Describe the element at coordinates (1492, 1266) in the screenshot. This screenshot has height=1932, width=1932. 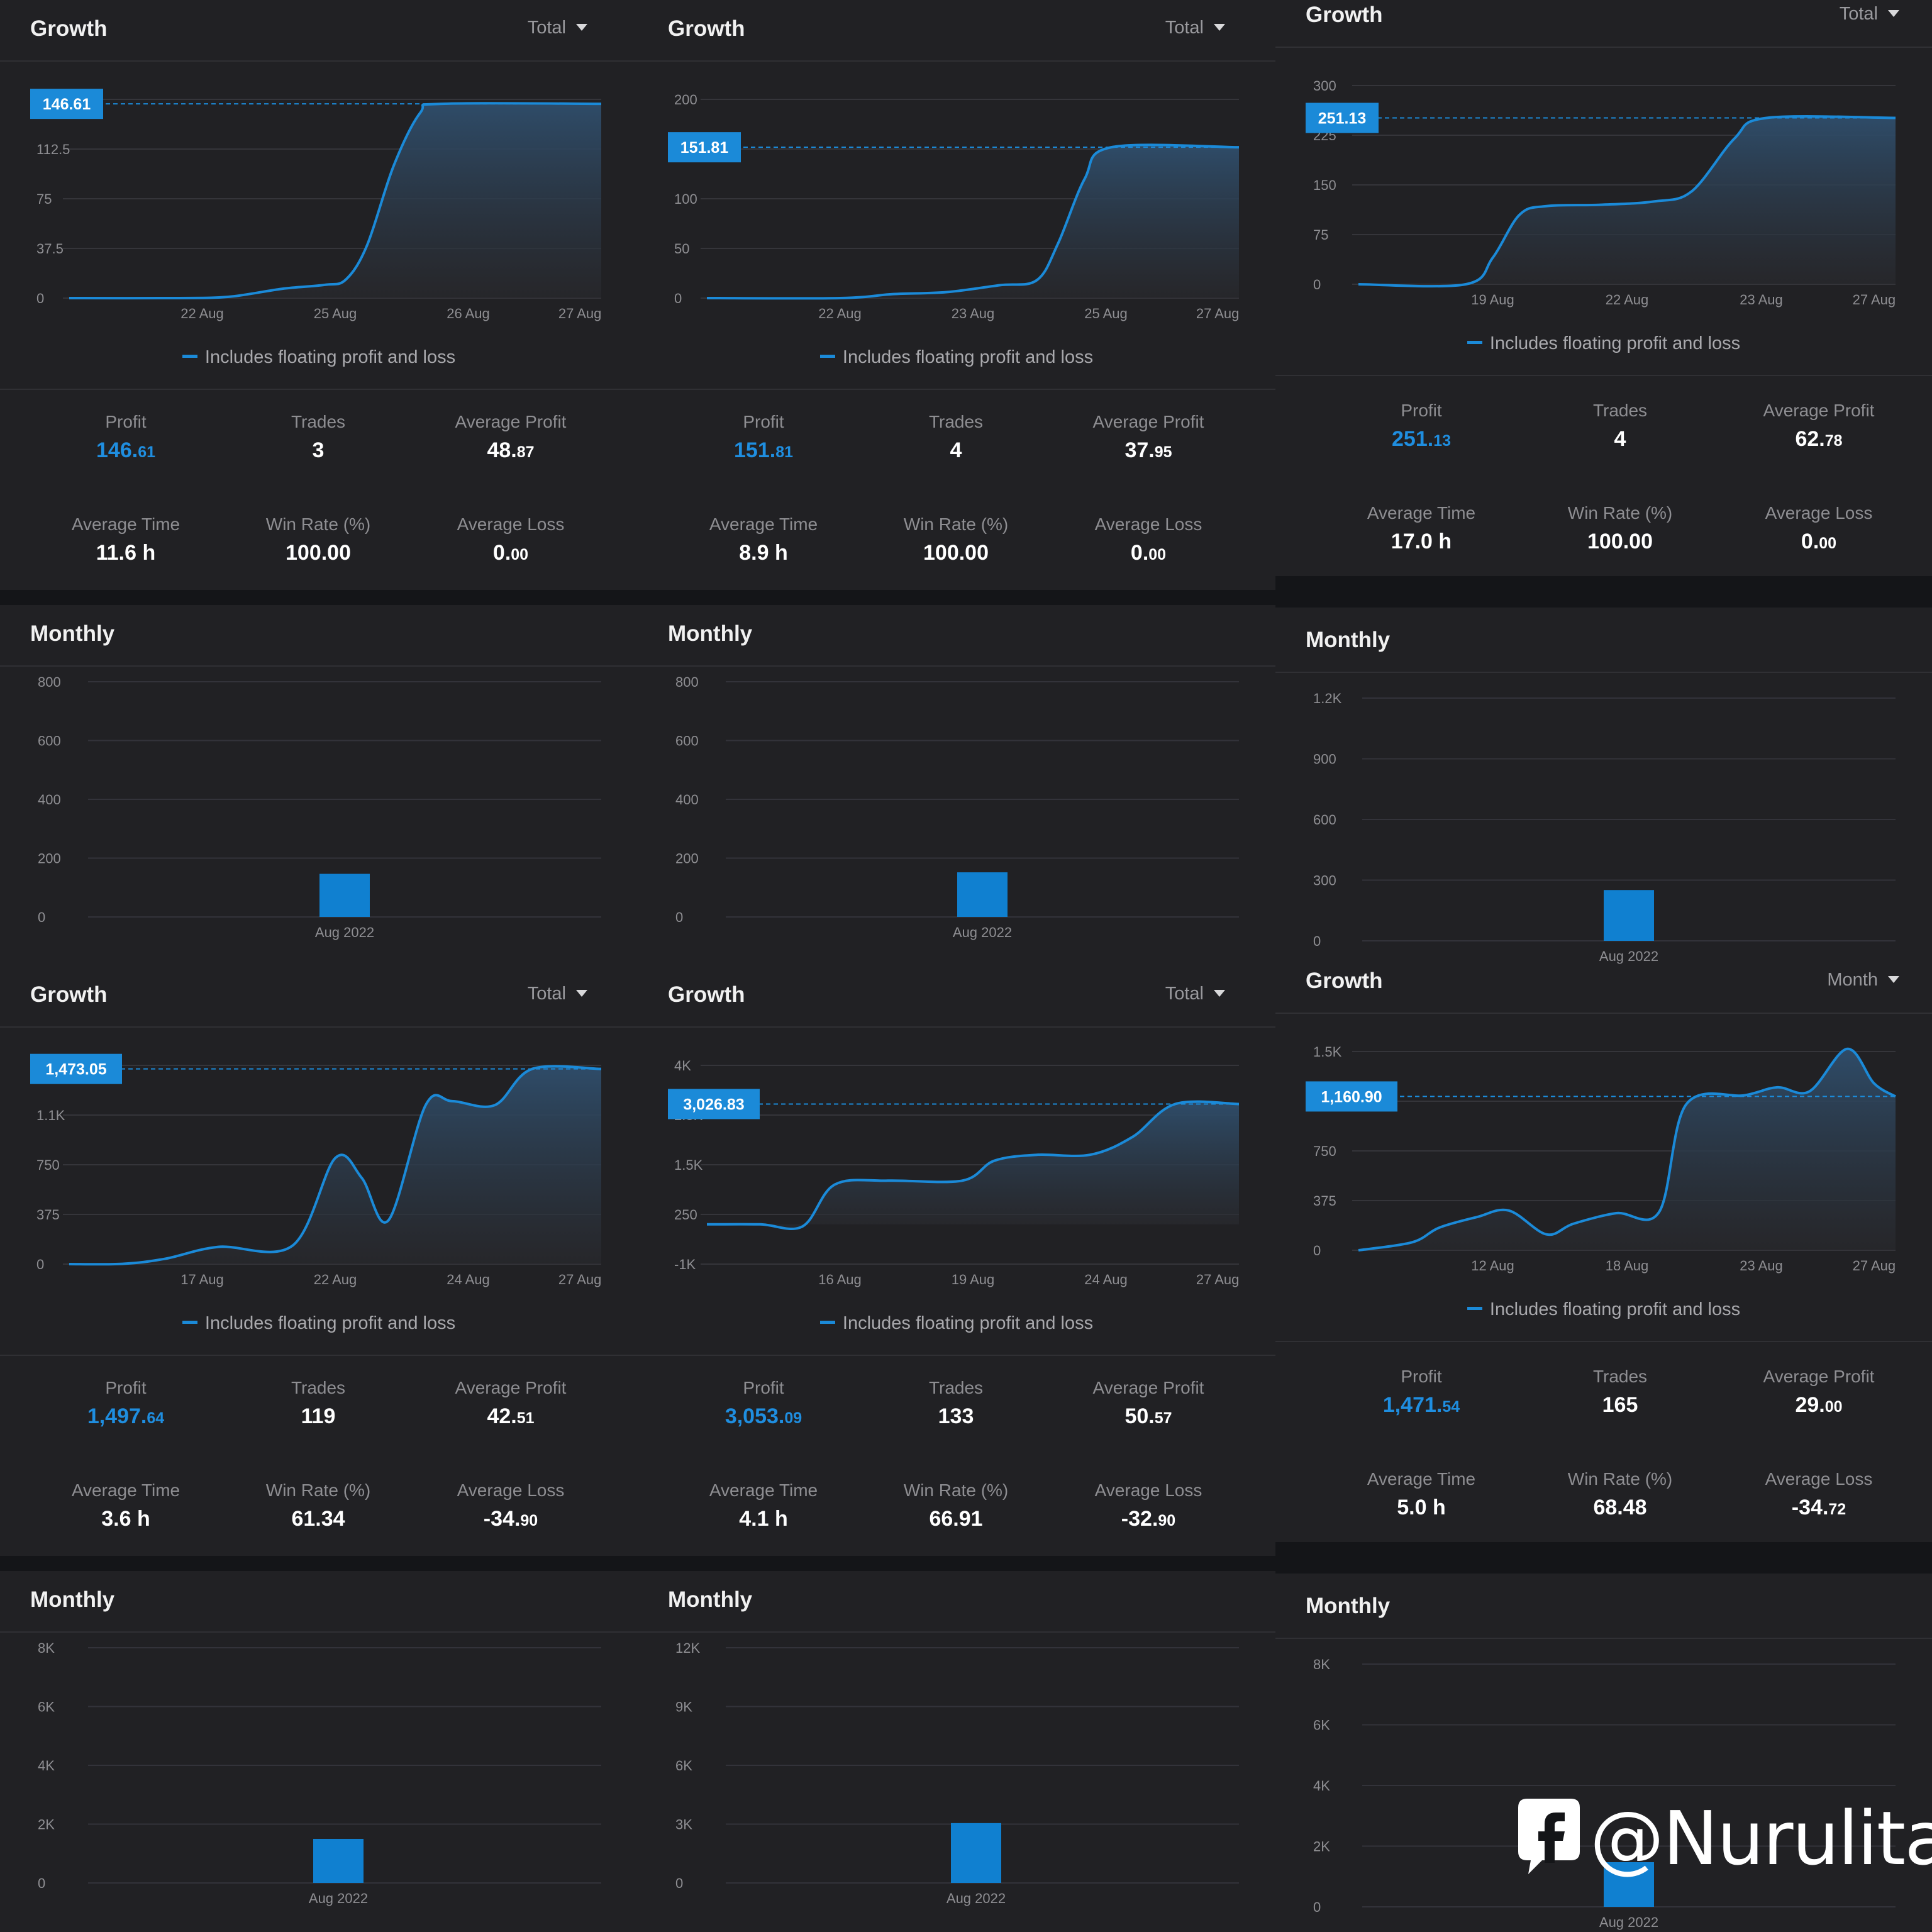
I see `x-tick-label: 12 Aug` at that location.